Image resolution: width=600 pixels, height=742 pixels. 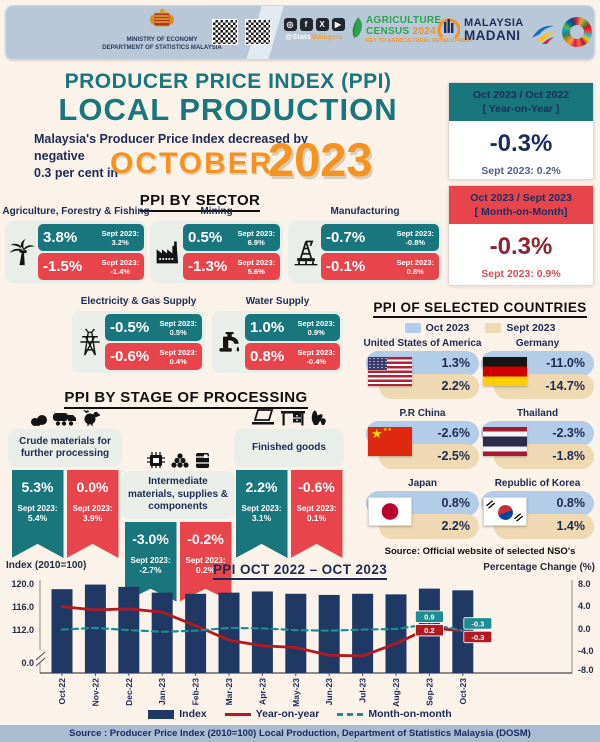 What do you see at coordinates (261, 514) in the screenshot?
I see `stage-yoy-pennant: 2.2% Sept 2023: 3.1%` at bounding box center [261, 514].